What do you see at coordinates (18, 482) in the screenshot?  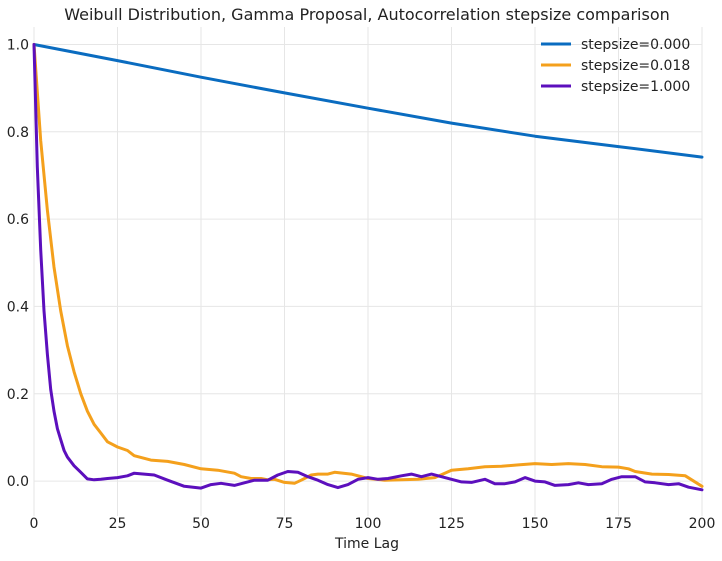 I see `y-tick-label: 0.0` at bounding box center [18, 482].